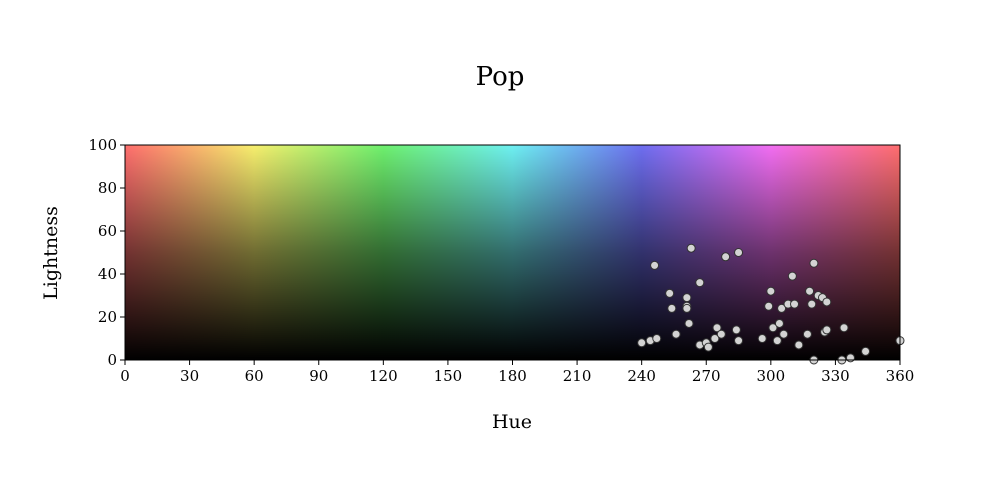 Image resolution: width=1000 pixels, height=500 pixels. Describe the element at coordinates (102, 145) in the screenshot. I see `y-tick-label: 100` at that location.